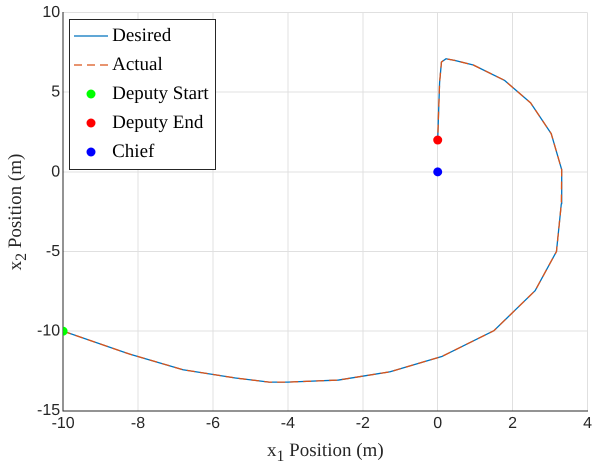 Image resolution: width=595 pixels, height=470 pixels. I want to click on x-axis-title: x$_{1}$ Position (m), so click(325, 453).